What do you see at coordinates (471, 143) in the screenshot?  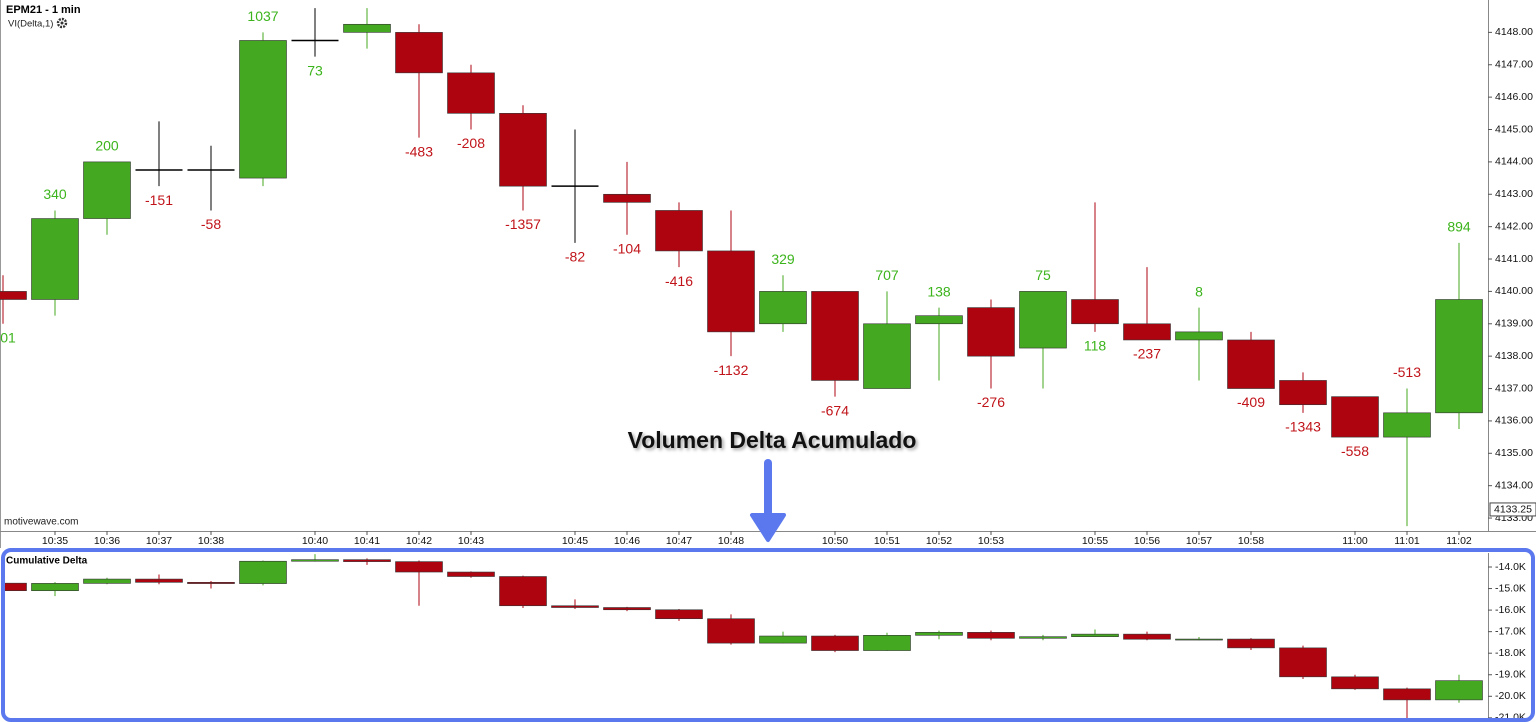 I see `delta-label: -208` at bounding box center [471, 143].